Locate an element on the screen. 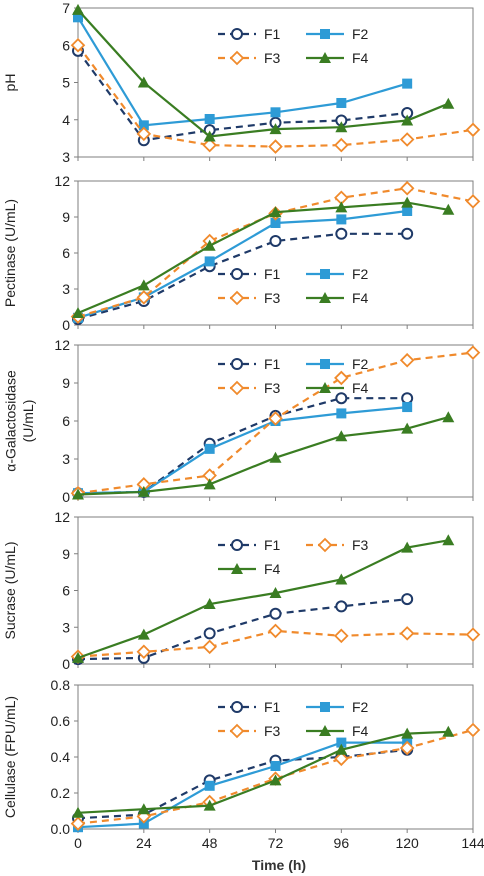 Image resolution: width=484 pixels, height=876 pixels. y-tick-label: 0.8 is located at coordinates (61, 685).